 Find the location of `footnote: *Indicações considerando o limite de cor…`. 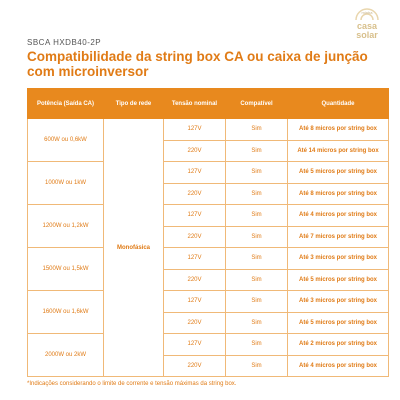

footnote: *Indicações considerando o limite de cor… is located at coordinates (132, 384).